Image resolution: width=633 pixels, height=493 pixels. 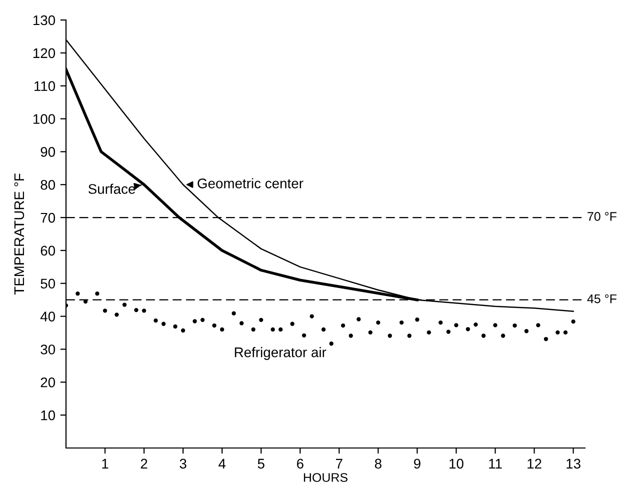 I want to click on series-label: Surface, so click(x=112, y=189).